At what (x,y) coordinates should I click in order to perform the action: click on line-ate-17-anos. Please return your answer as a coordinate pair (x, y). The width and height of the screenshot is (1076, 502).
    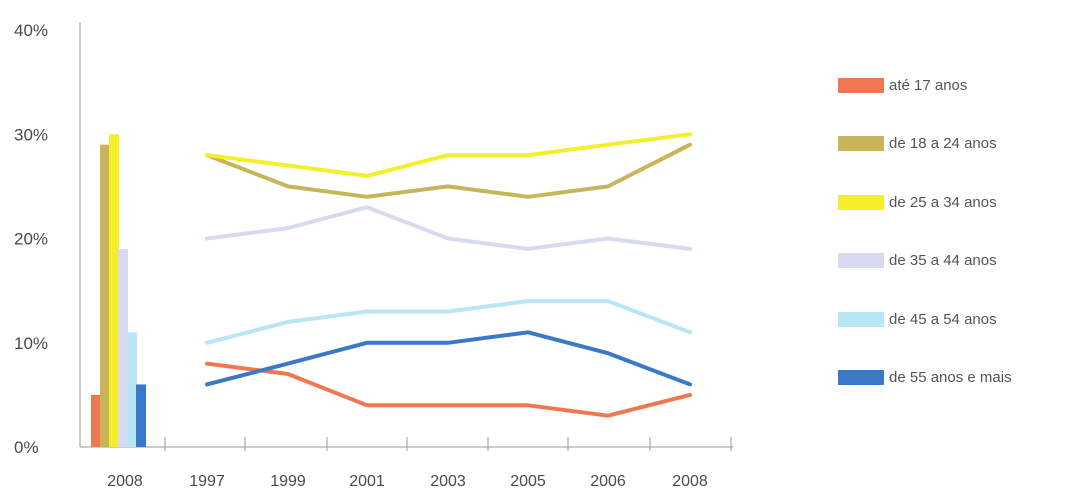
    Looking at the image, I should click on (448, 389).